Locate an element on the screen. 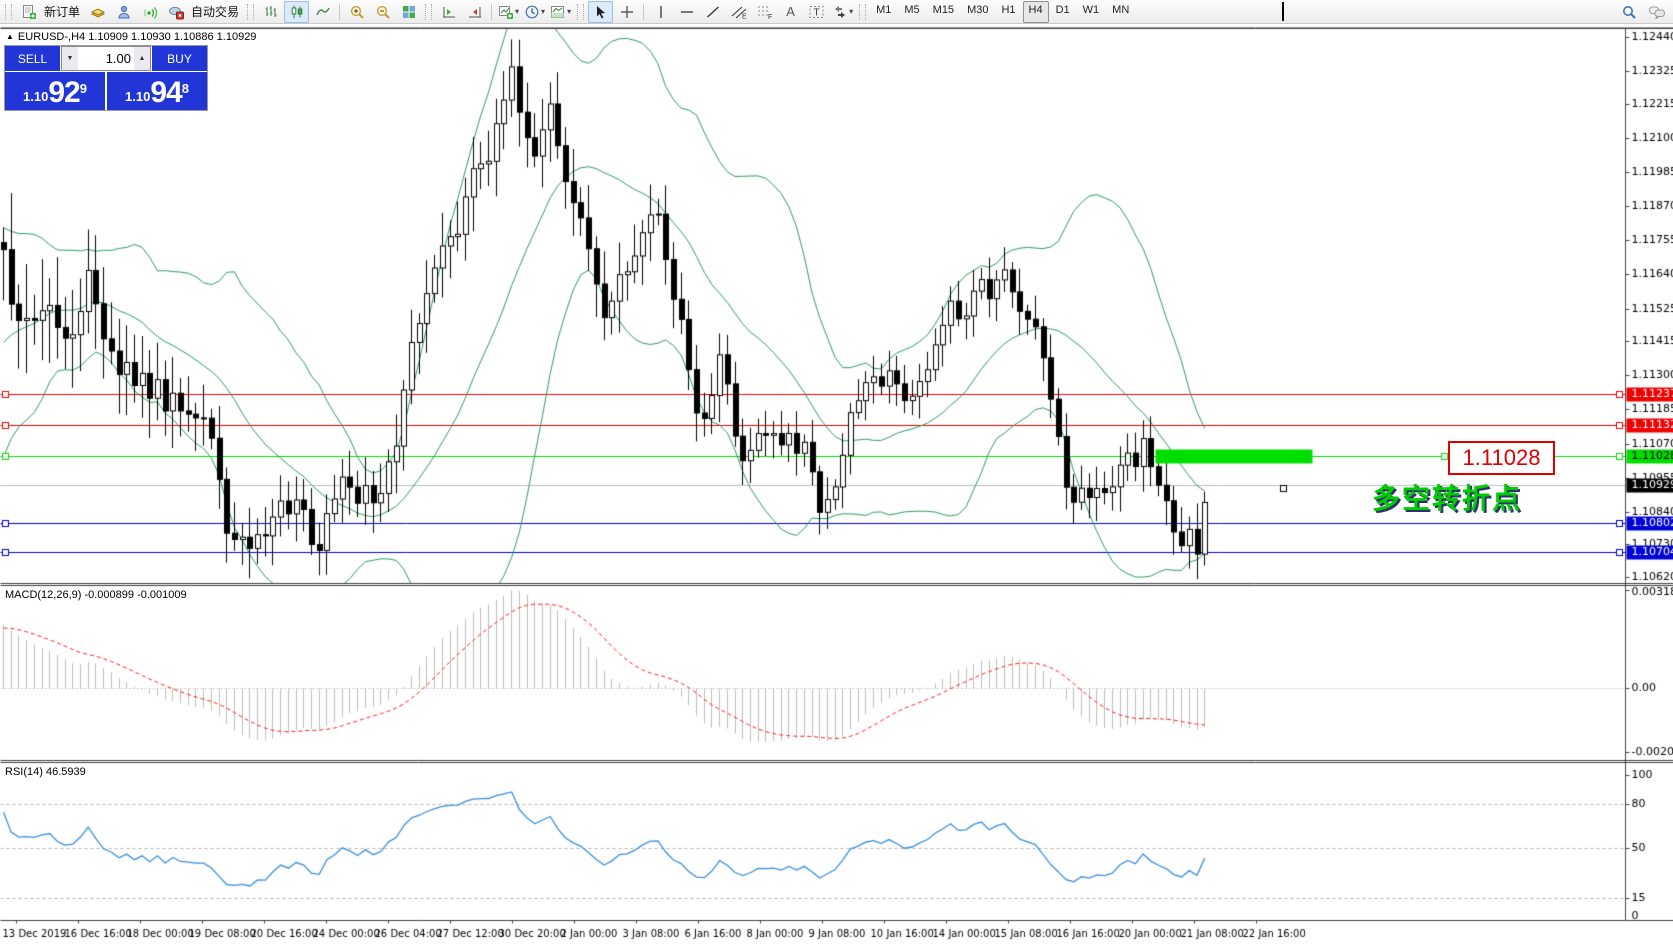 The width and height of the screenshot is (1673, 945). timeframe-w1: W1 is located at coordinates (1091, 9).